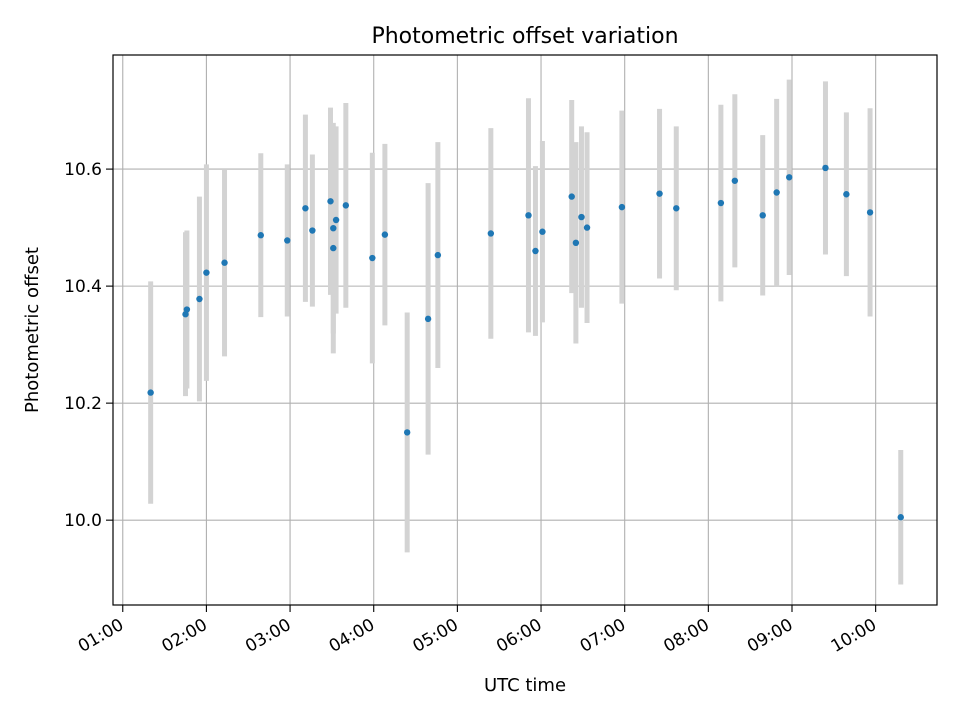 The width and height of the screenshot is (960, 724). What do you see at coordinates (83, 287) in the screenshot?
I see `y-tick-label: 10.4` at bounding box center [83, 287].